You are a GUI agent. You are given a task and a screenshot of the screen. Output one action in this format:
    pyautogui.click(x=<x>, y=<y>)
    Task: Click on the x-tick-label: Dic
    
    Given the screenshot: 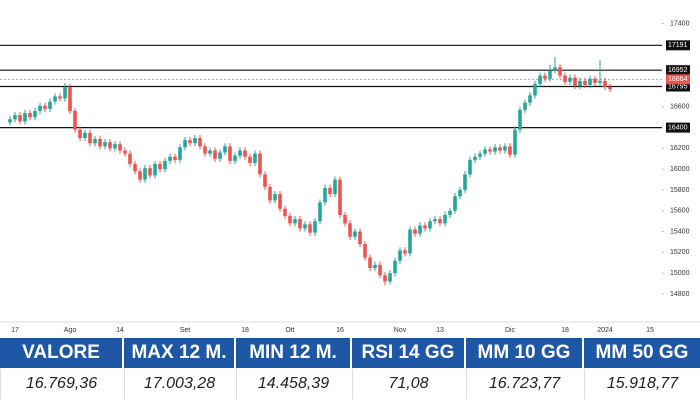 What is the action you would take?
    pyautogui.click(x=510, y=330)
    